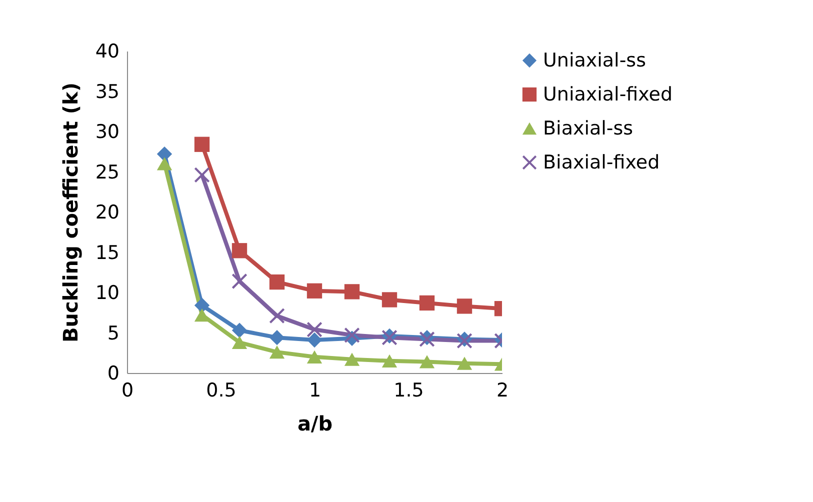 The width and height of the screenshot is (813, 502). I want to click on x-tick-label: 0, so click(127, 391).